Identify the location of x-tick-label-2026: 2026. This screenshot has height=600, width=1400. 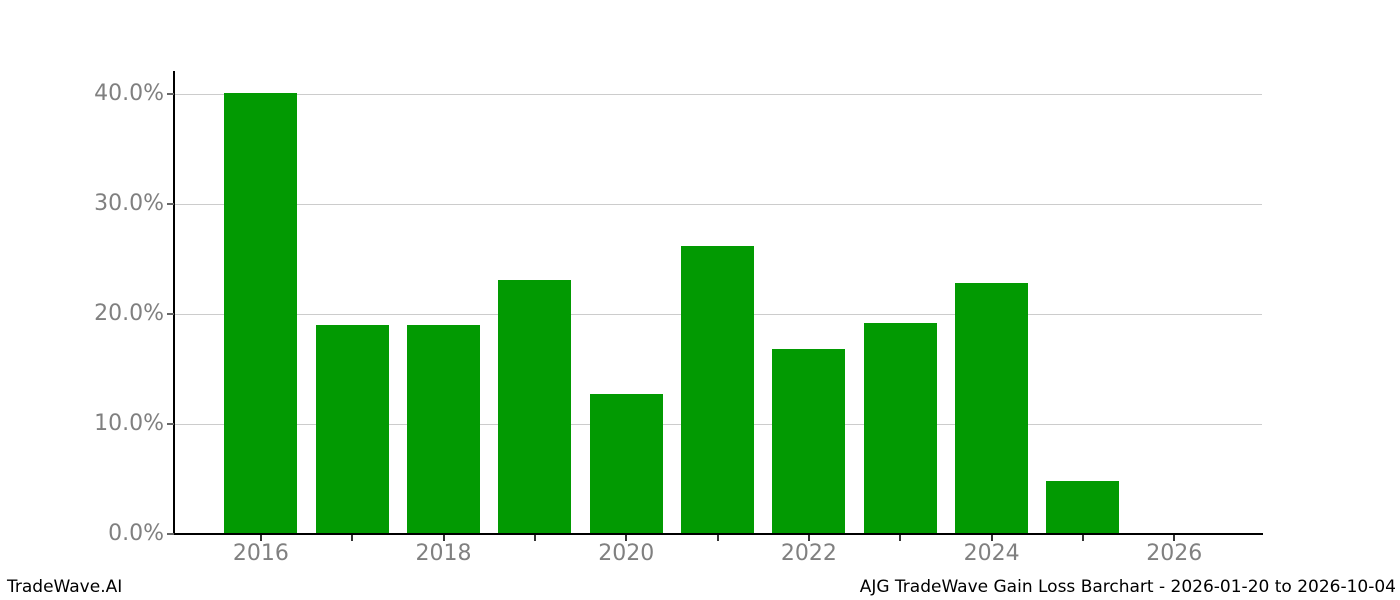
(1174, 553).